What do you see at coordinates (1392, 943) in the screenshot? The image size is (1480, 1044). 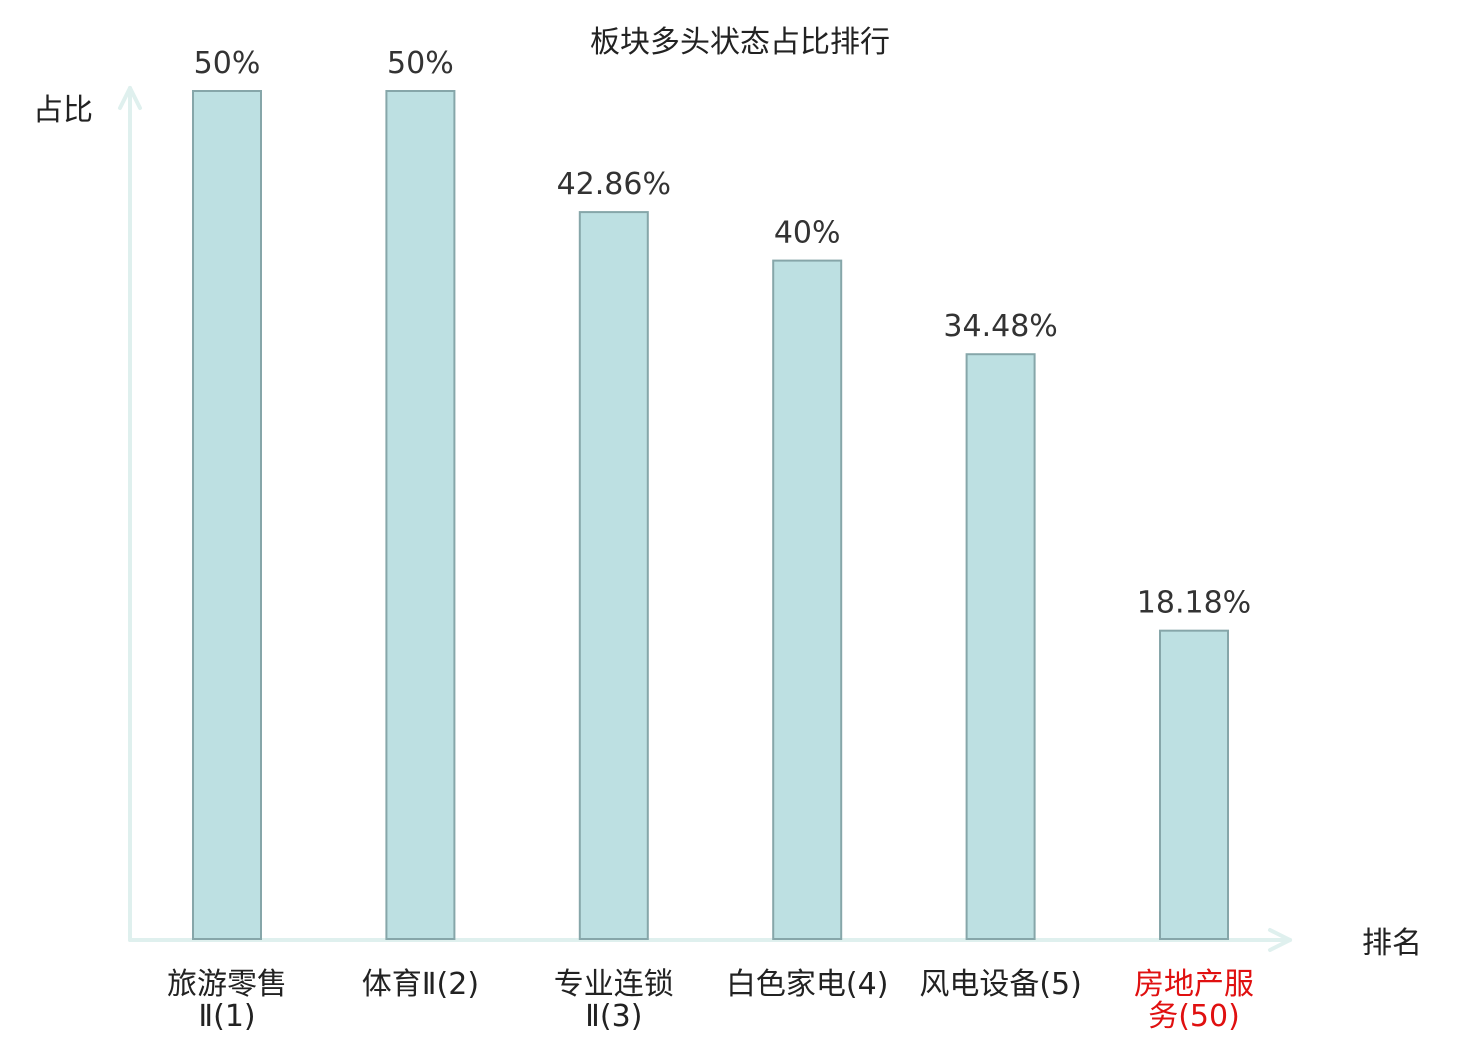 I see `x-axis-label: 排名` at bounding box center [1392, 943].